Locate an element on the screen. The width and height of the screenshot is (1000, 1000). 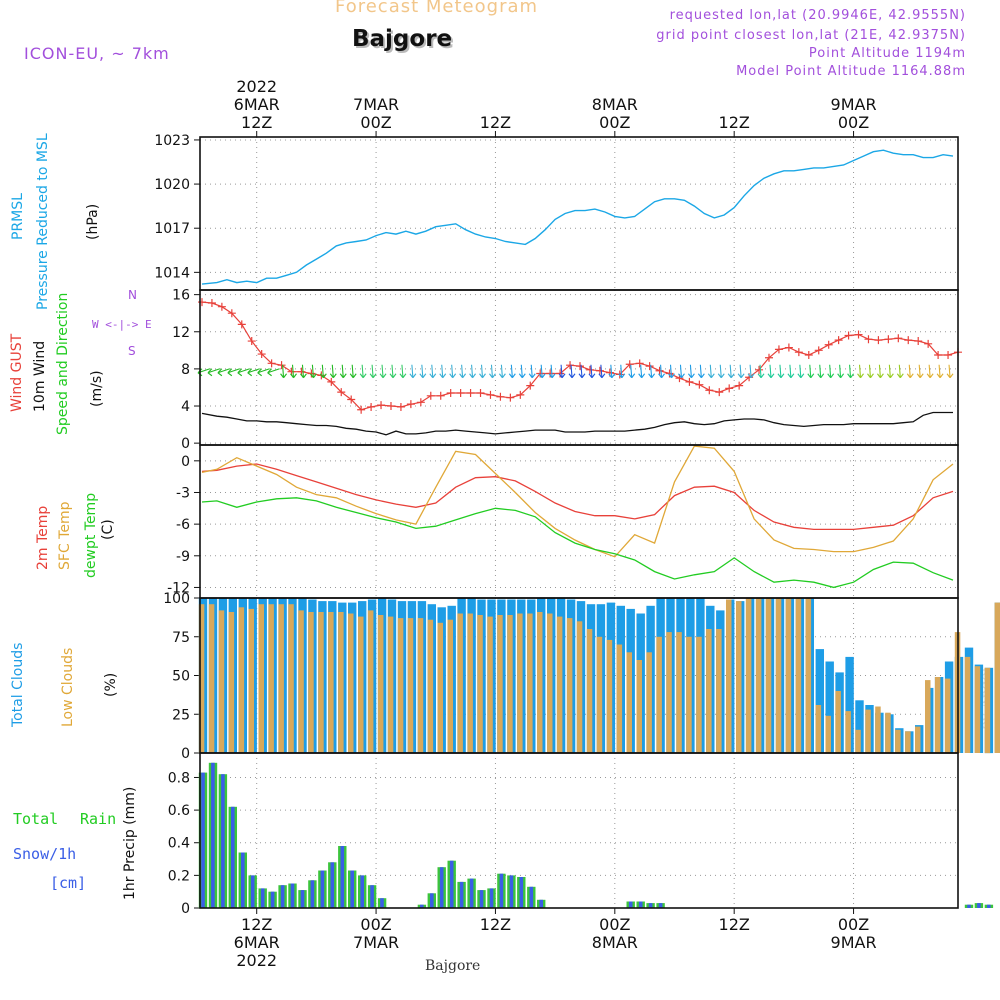
y-tick-label: 1020 is located at coordinates (172, 185).